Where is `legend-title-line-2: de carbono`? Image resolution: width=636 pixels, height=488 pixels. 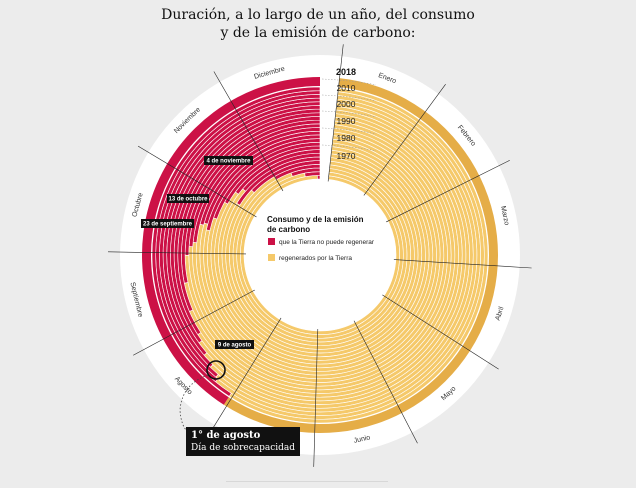
legend-title-line-2: de carbono is located at coordinates (288, 229).